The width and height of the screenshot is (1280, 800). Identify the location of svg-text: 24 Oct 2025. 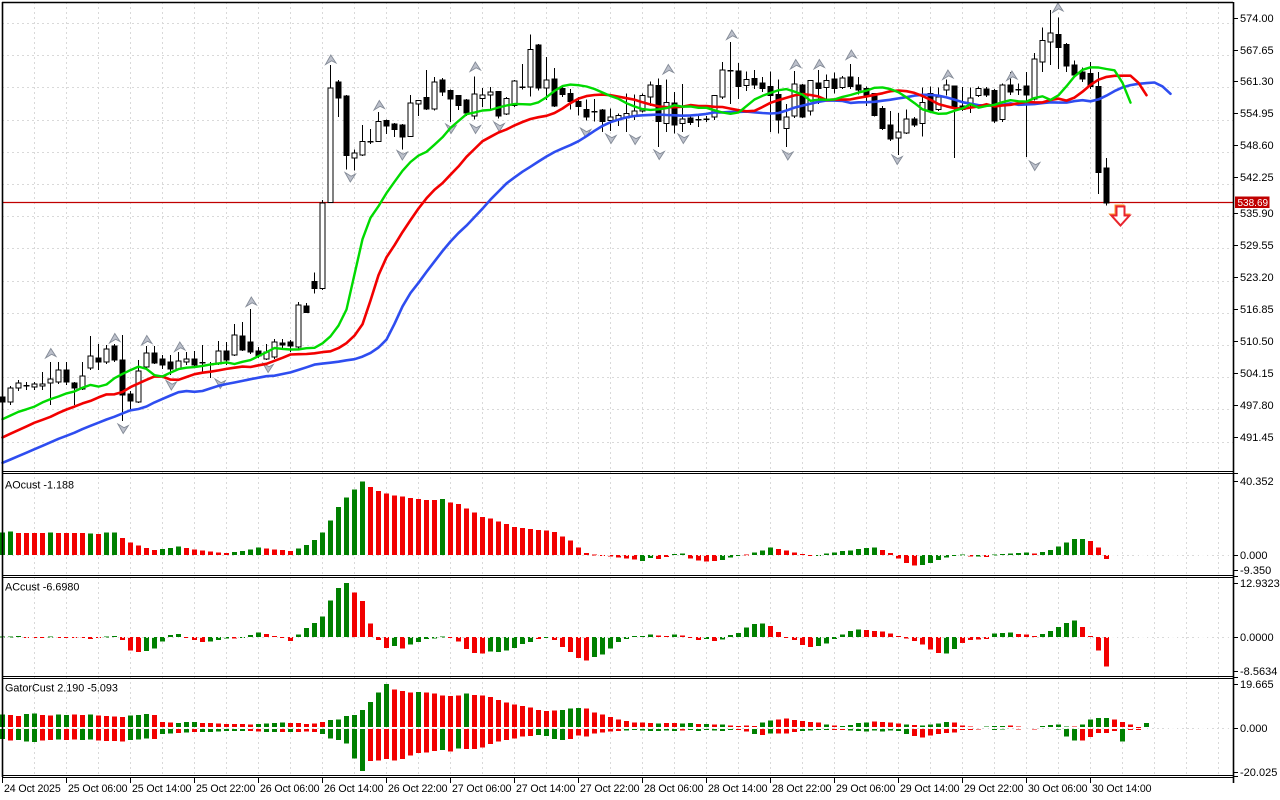
(32, 789).